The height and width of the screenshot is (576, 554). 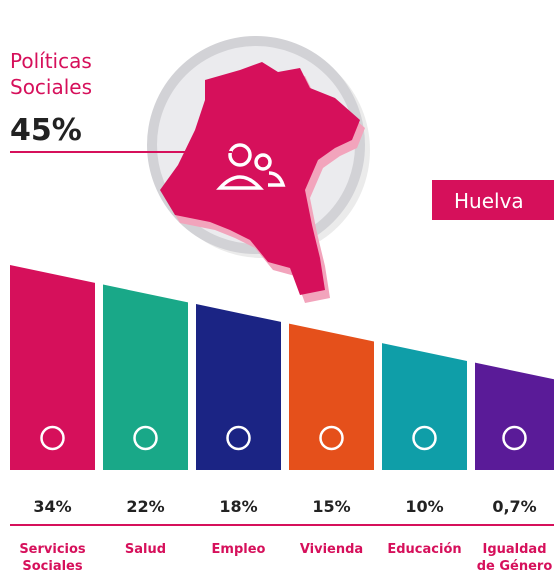 What do you see at coordinates (515, 566) in the screenshot?
I see `item-label: de Género` at bounding box center [515, 566].